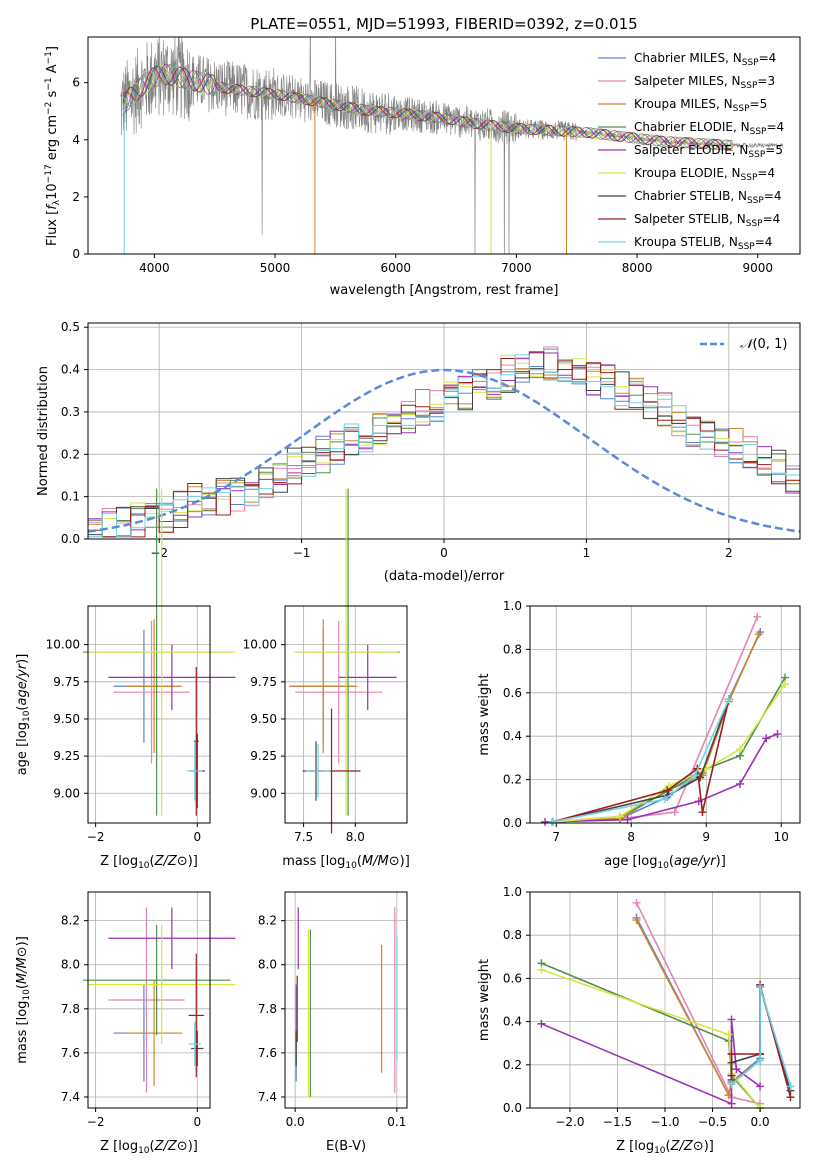 This screenshot has height=1170, width=819. What do you see at coordinates (690, 219) in the screenshot?
I see `legend-label-text: Salpeter STELIB, N` at bounding box center [690, 219].